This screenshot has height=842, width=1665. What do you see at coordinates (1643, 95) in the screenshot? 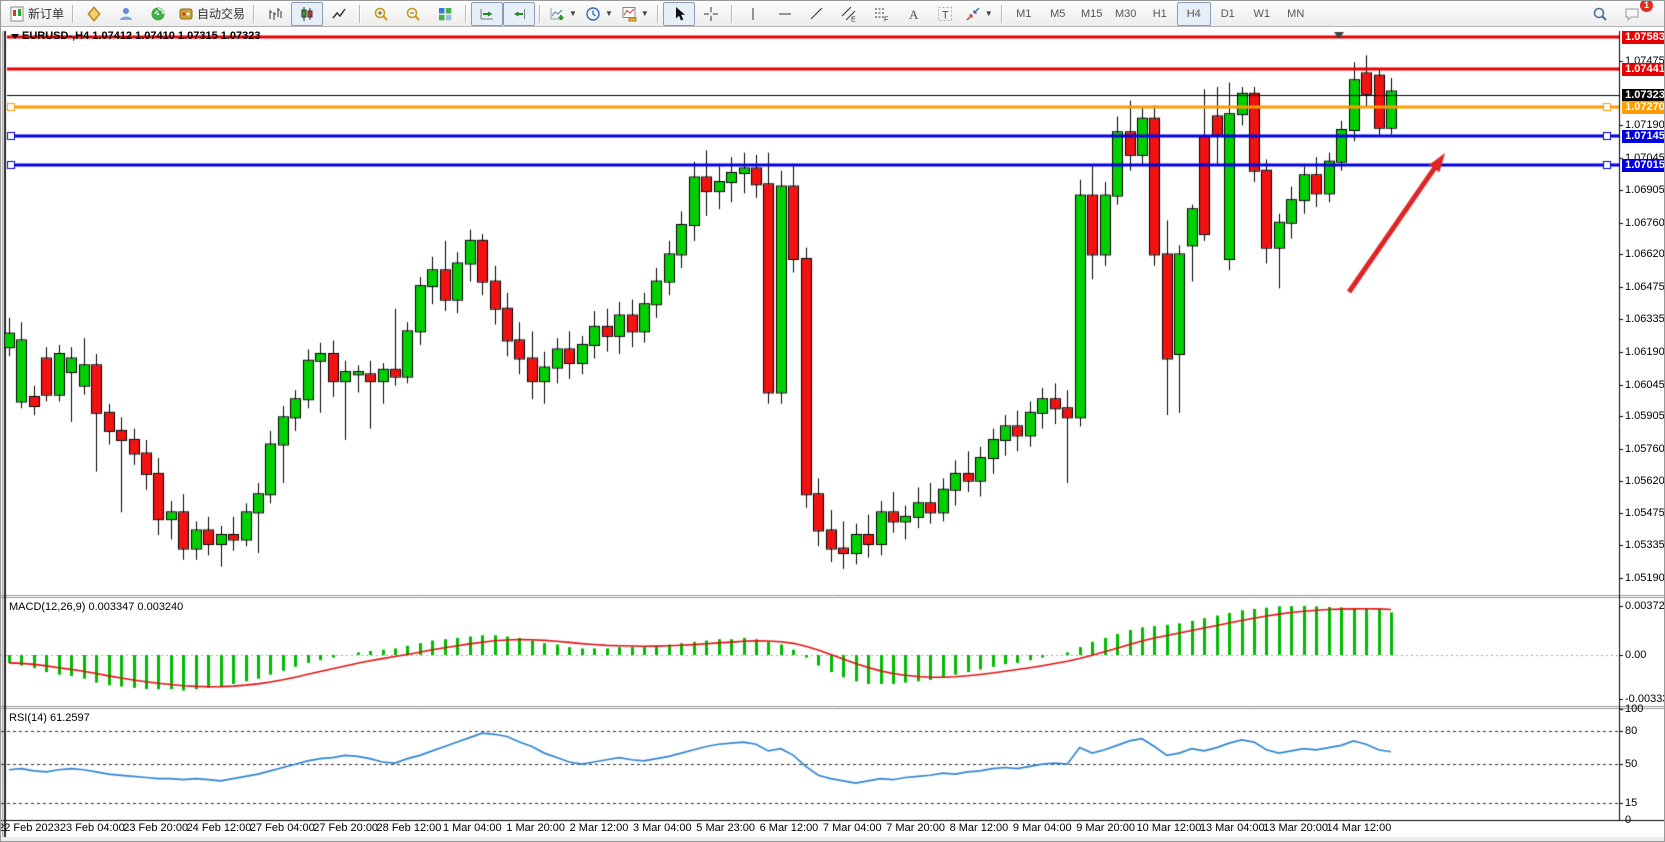
I see `price-line-badge: 1.07323` at bounding box center [1643, 95].